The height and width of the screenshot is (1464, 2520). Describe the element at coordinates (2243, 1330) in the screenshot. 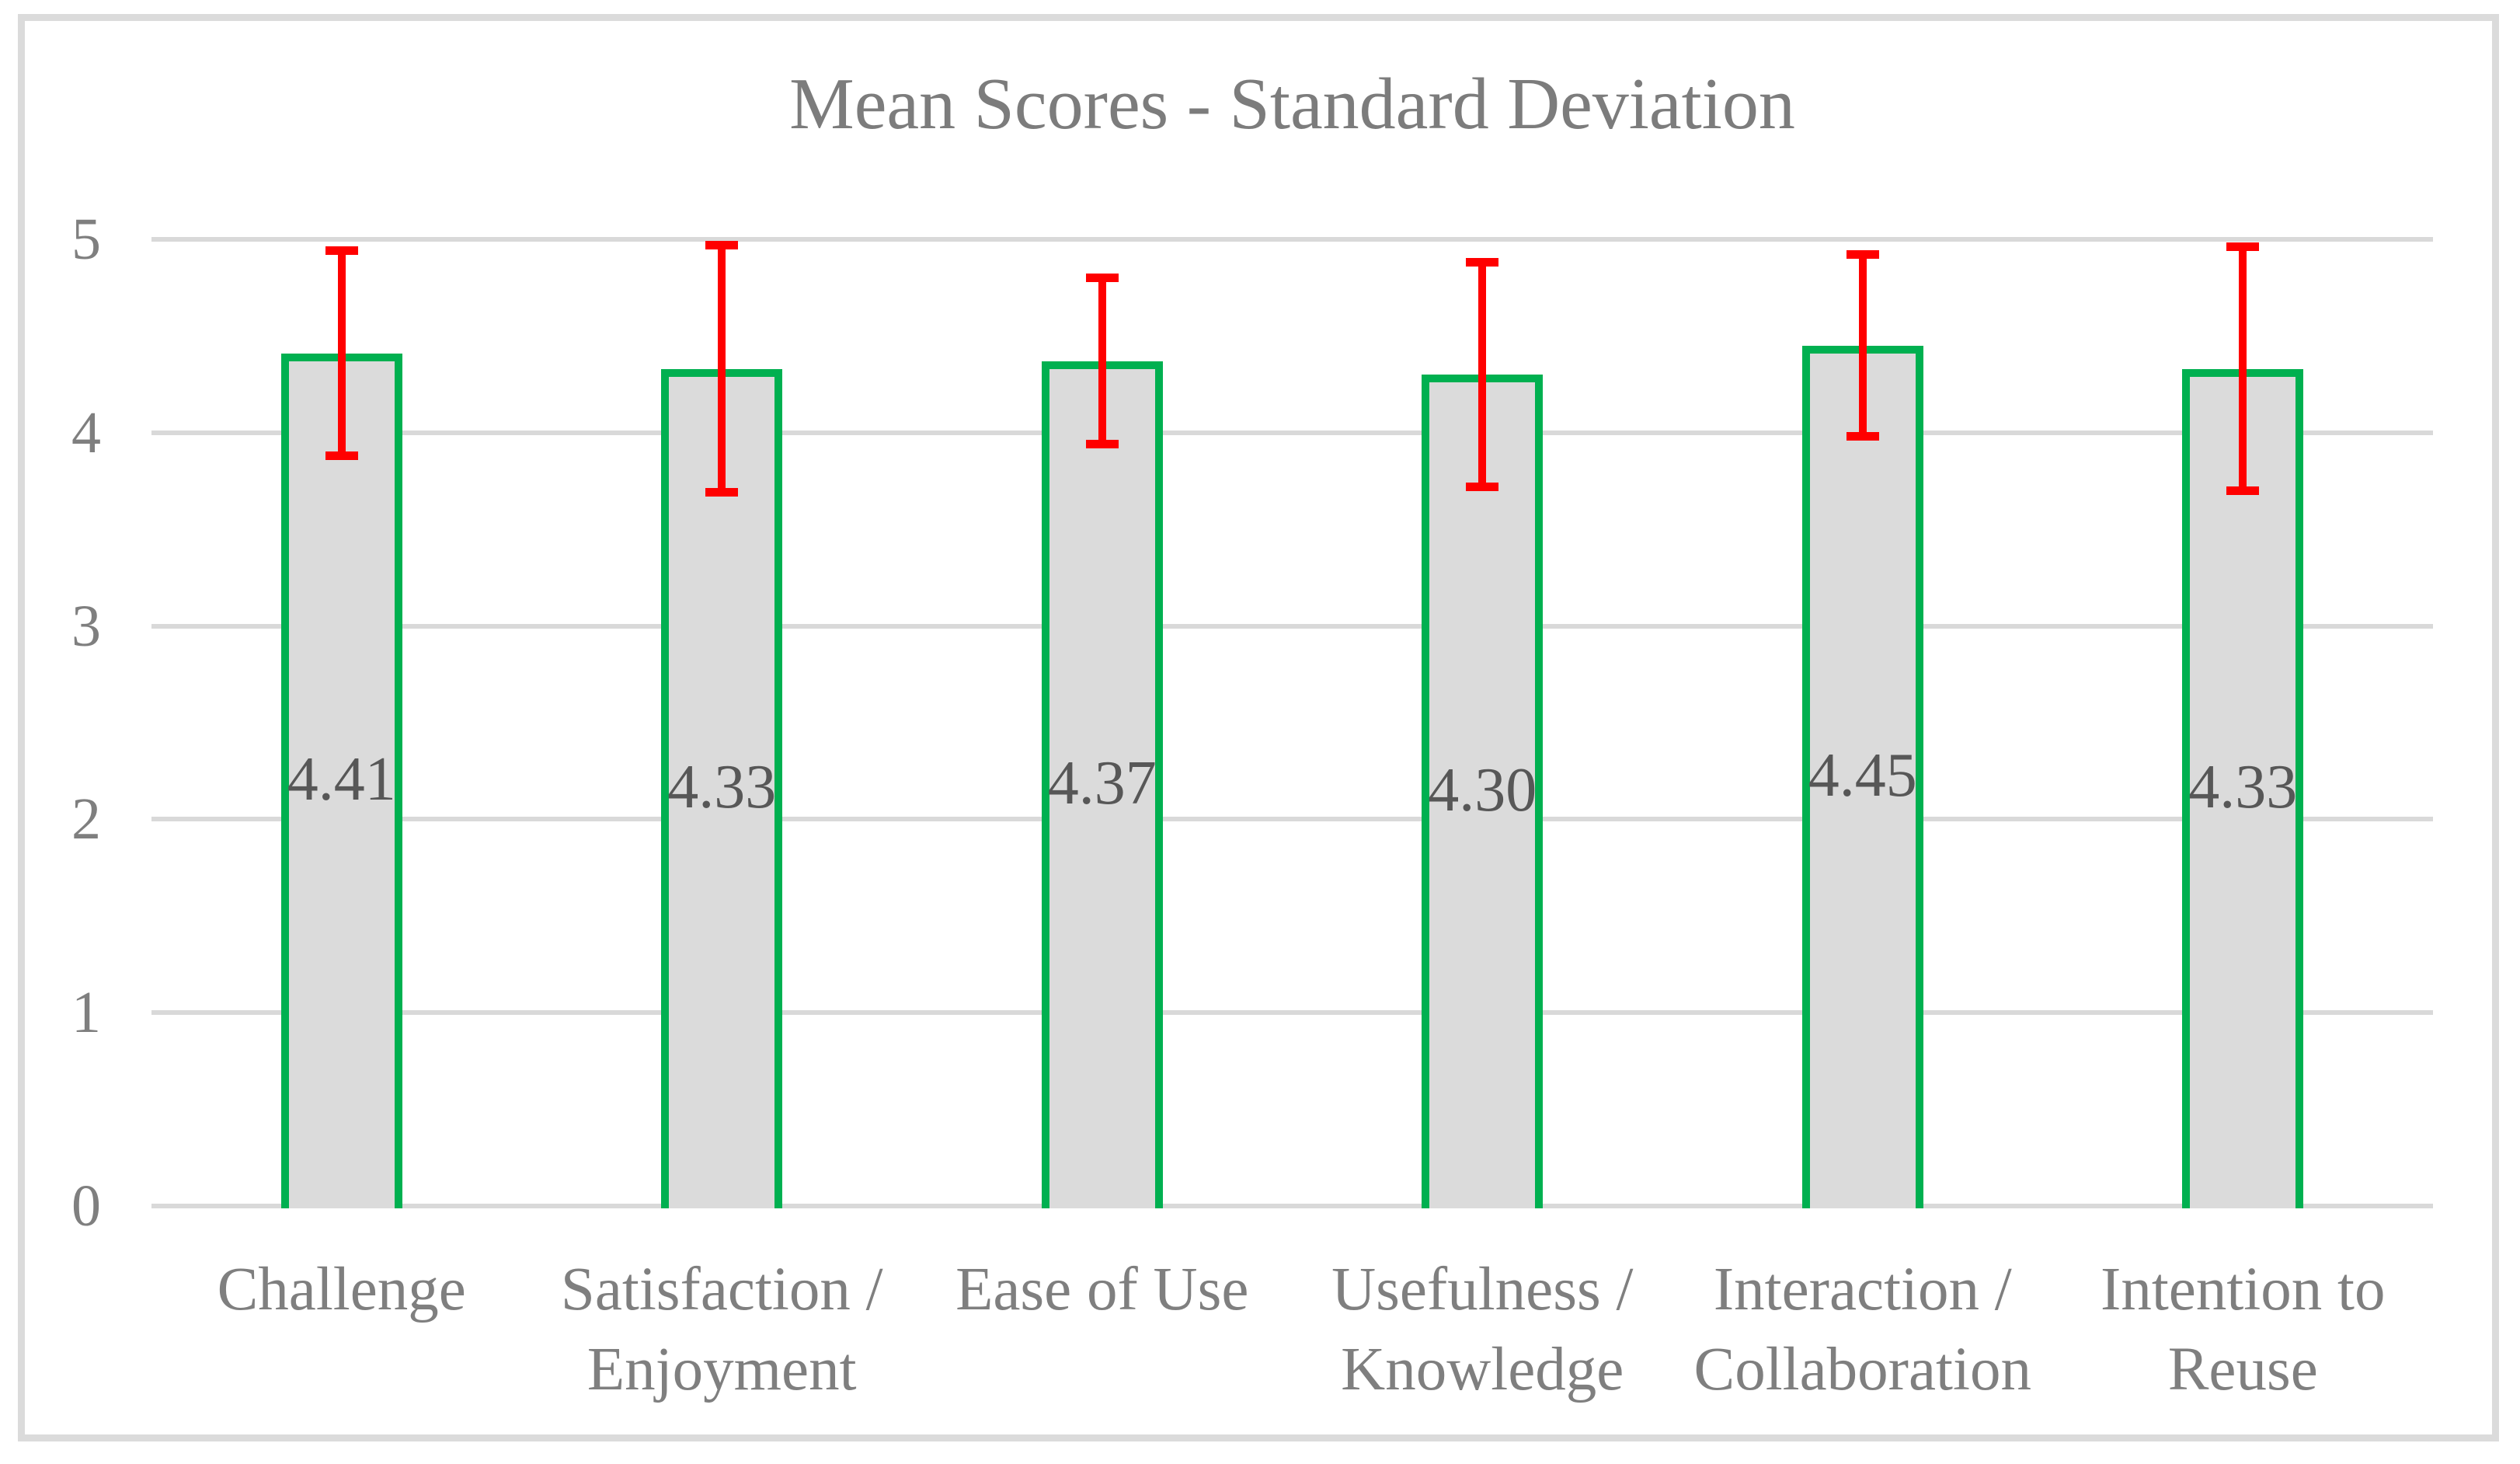

I see `x-axis-category-label: Intention to Reuse` at that location.